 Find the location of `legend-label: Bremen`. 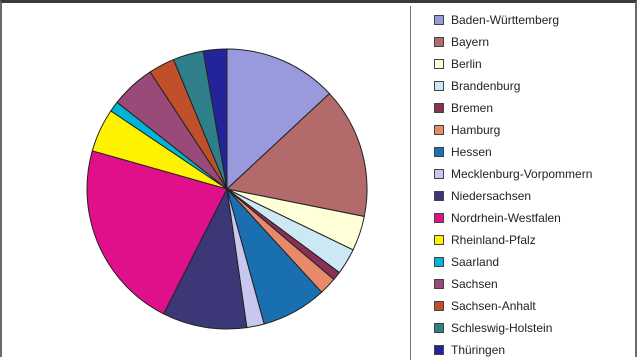

legend-label: Bremen is located at coordinates (472, 108).